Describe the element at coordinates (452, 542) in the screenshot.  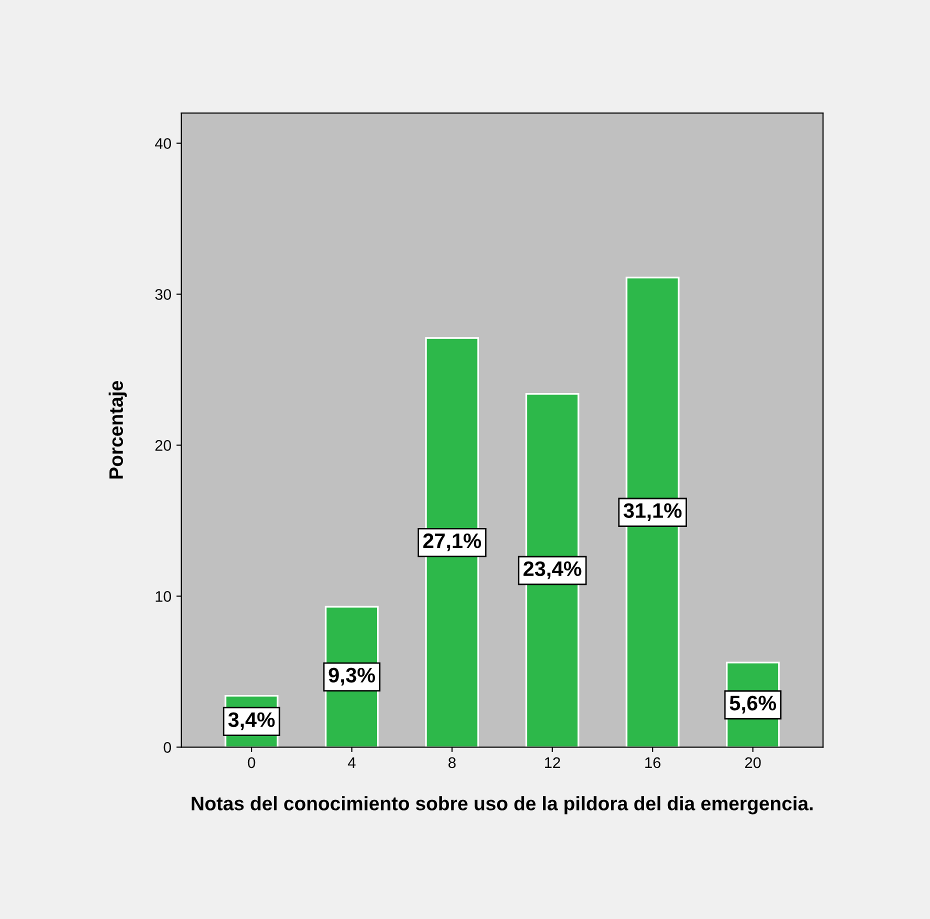
I see `data-label: 27,1%` at that location.